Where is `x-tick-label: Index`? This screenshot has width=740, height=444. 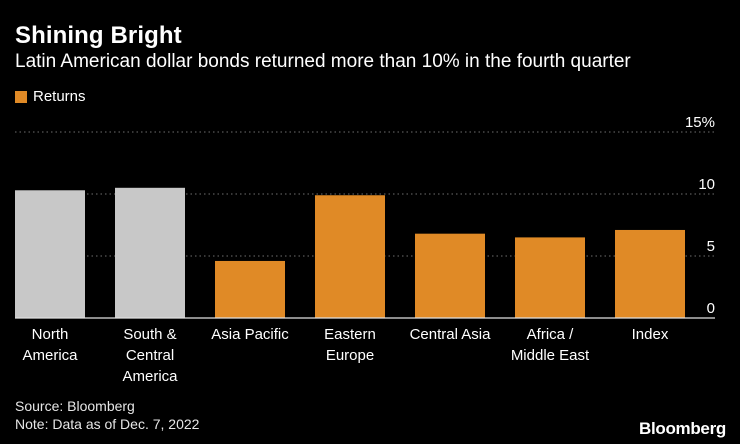
x-tick-label: Index is located at coordinates (650, 334).